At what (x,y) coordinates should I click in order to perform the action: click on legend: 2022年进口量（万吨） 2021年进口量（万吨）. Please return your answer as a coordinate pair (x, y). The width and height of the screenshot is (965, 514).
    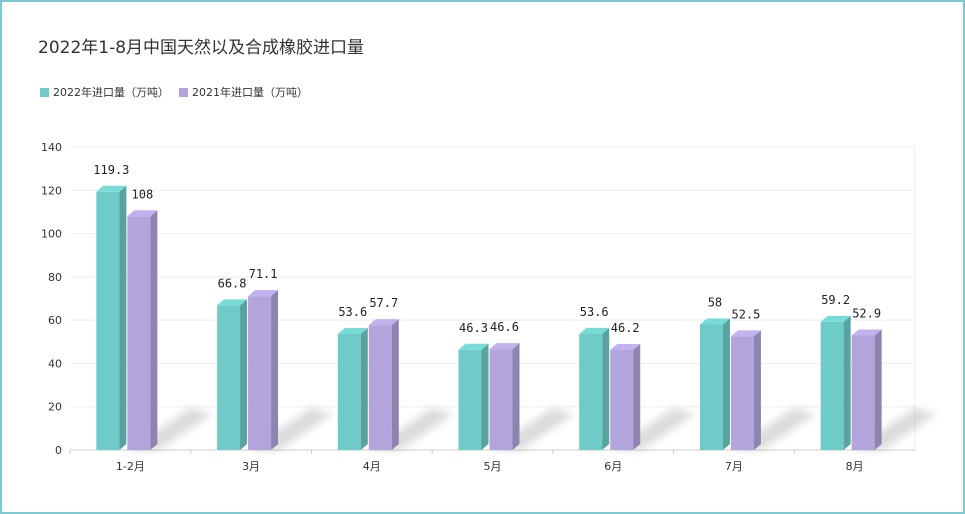
    Looking at the image, I should click on (179, 92).